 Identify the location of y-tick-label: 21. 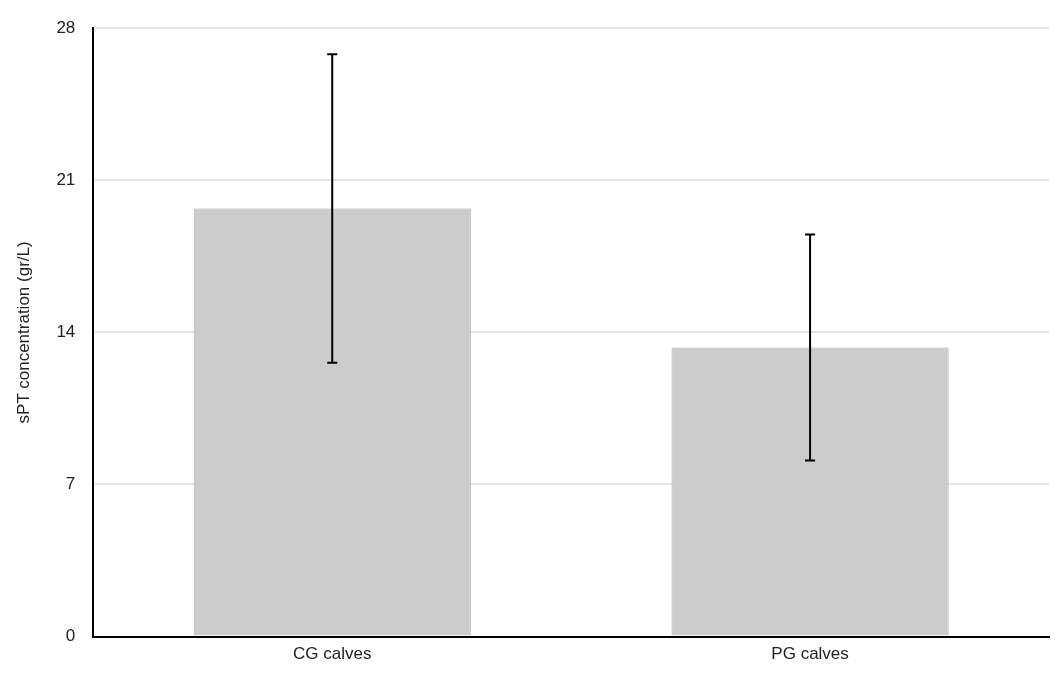
(66, 179).